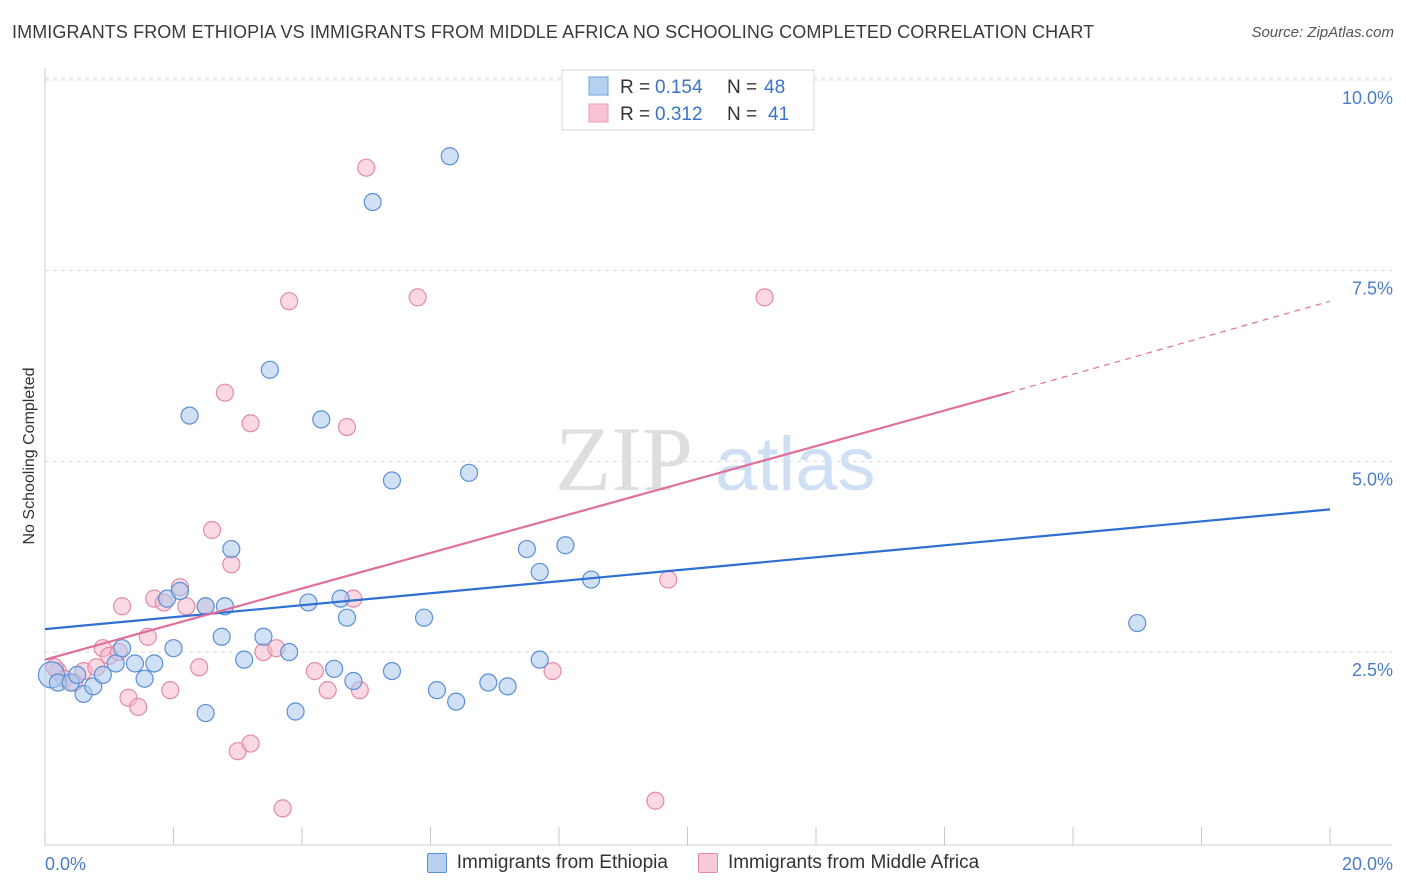 Image resolution: width=1406 pixels, height=892 pixels. I want to click on x-tick-label-max: 20.0%, so click(1367, 864).